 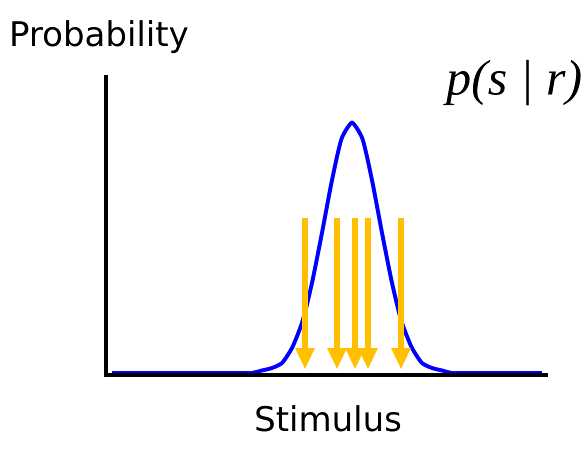 I want to click on x-axis-title: Stimulus, so click(x=328, y=420).